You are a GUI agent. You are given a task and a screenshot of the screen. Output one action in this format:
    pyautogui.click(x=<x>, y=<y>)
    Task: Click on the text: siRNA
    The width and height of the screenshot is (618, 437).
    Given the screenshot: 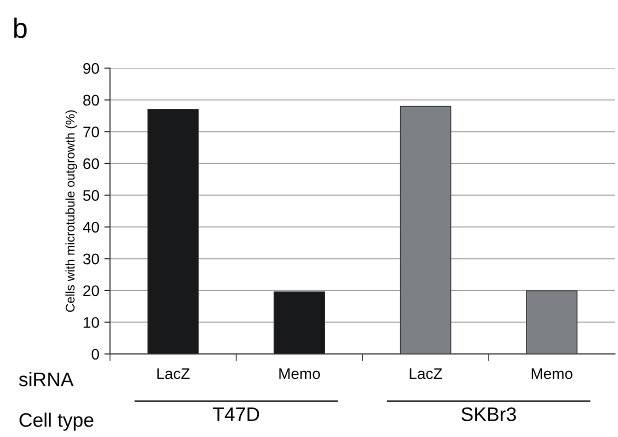 What is the action you would take?
    pyautogui.click(x=46, y=379)
    